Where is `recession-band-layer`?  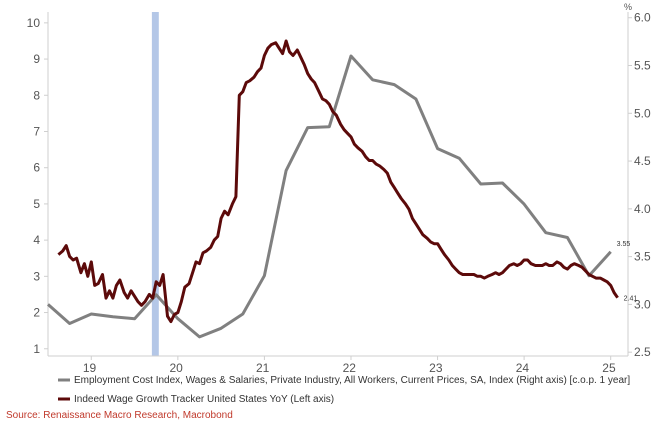 recession-band-layer is located at coordinates (155, 184).